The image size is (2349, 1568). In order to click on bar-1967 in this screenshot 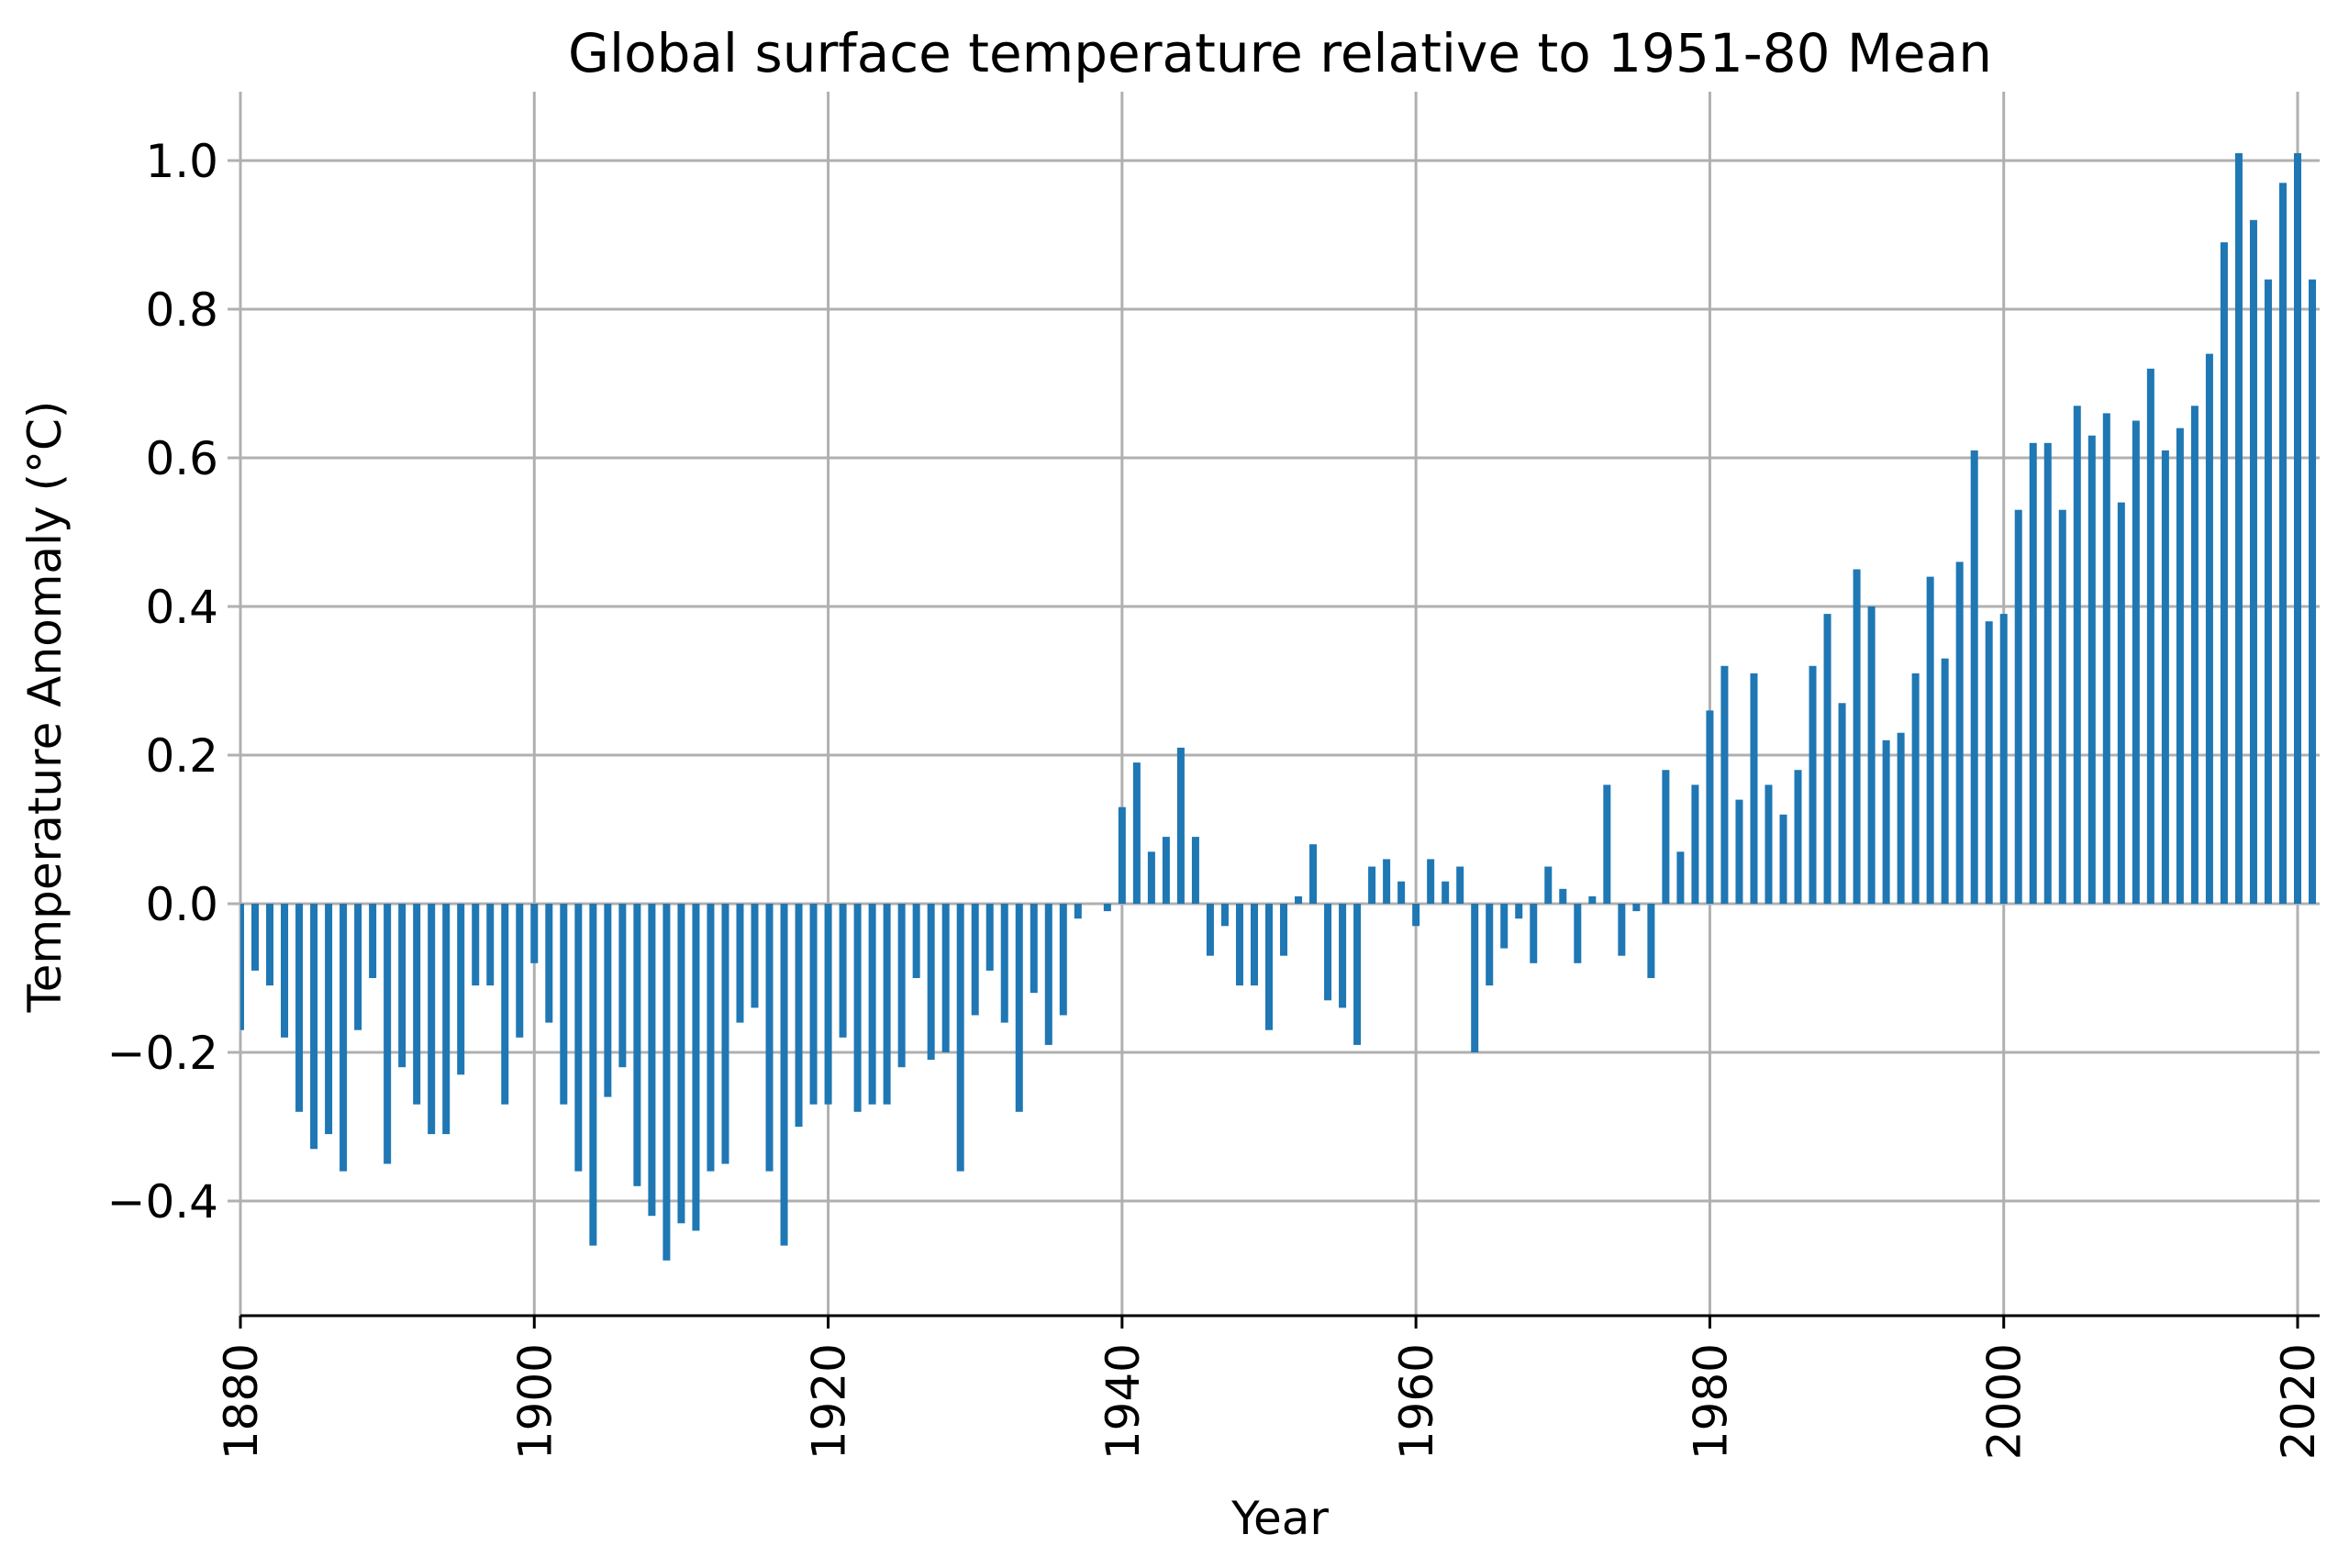, I will do `click(1519, 911)`.